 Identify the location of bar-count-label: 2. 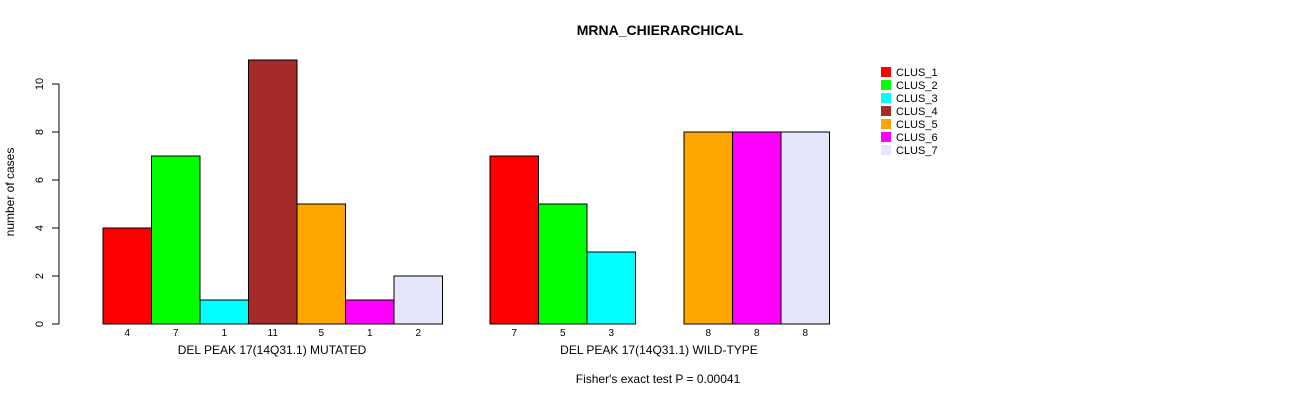
(418, 333).